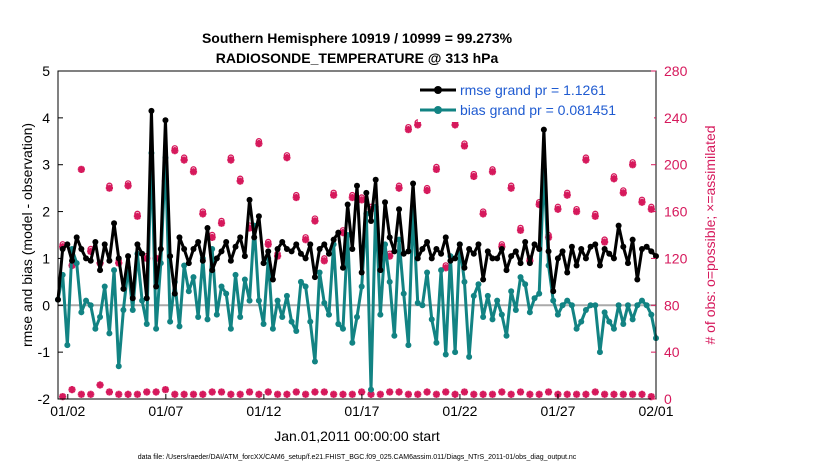 The image size is (830, 470). Describe the element at coordinates (676, 71) in the screenshot. I see `y2-tick-label: 280` at that location.